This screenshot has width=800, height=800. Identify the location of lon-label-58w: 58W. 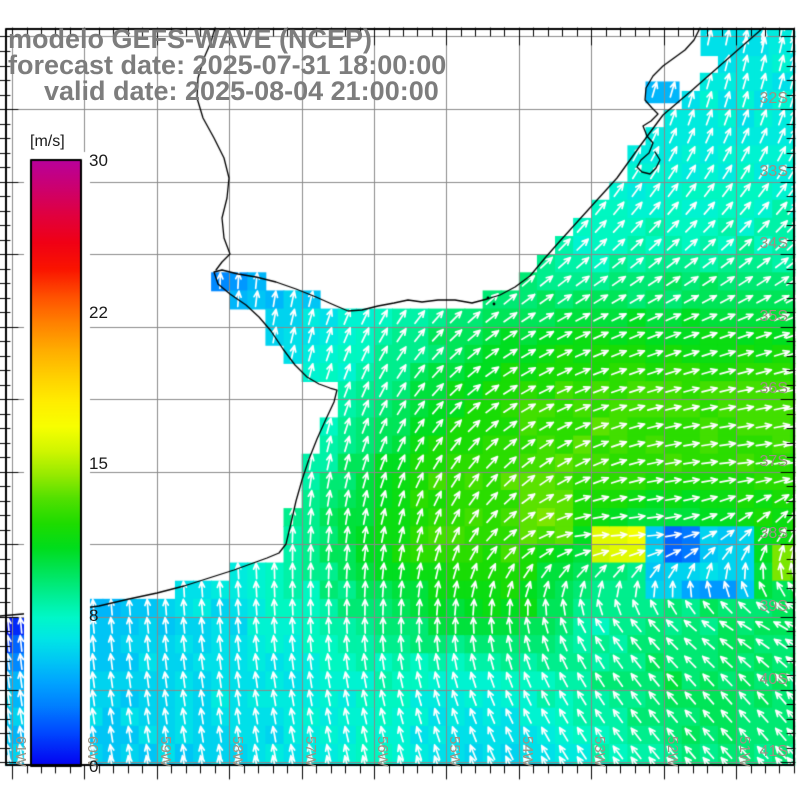
(238, 751).